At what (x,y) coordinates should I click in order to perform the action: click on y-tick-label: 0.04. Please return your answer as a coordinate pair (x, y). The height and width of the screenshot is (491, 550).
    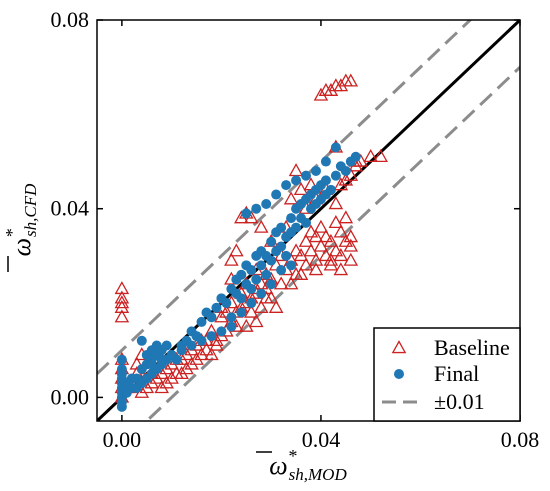
    Looking at the image, I should click on (70, 208).